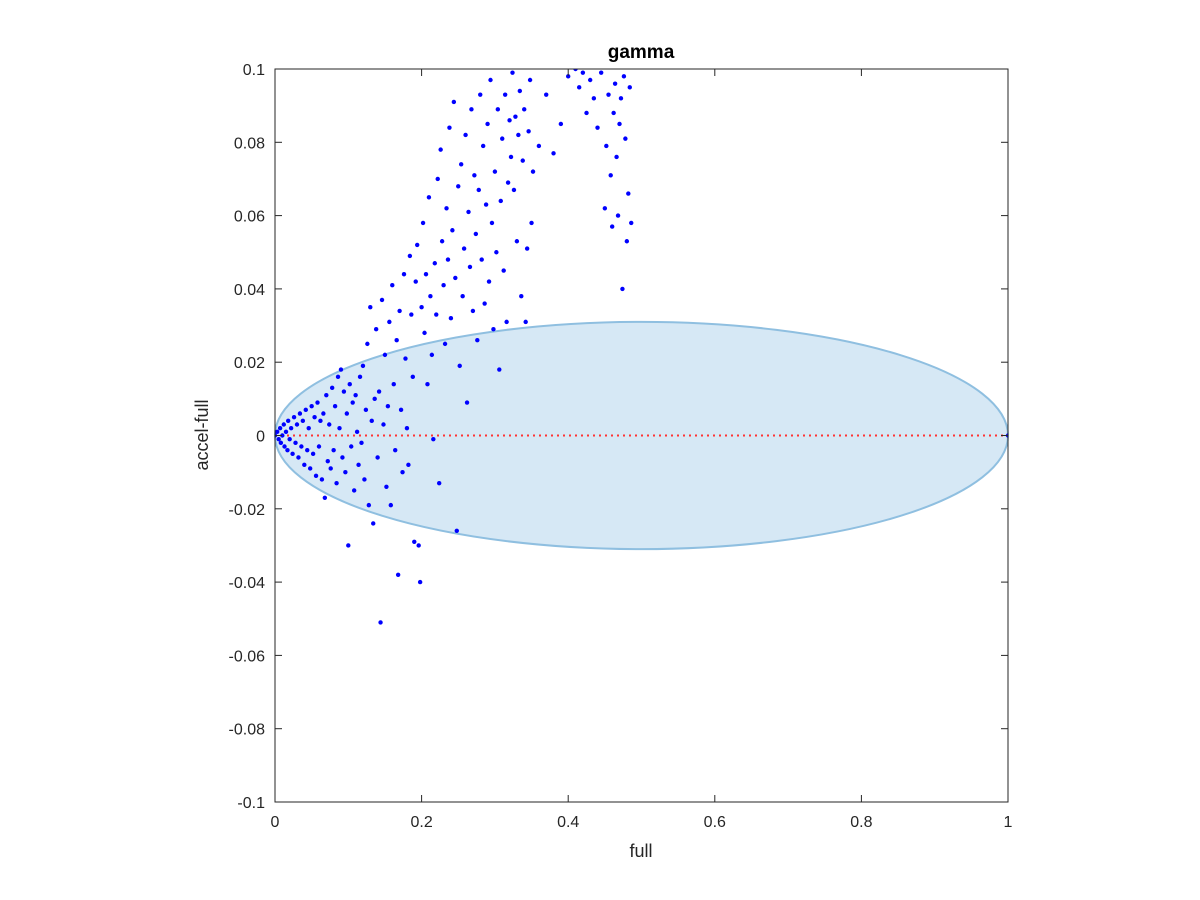  I want to click on y-tick-label: 0, so click(260, 437).